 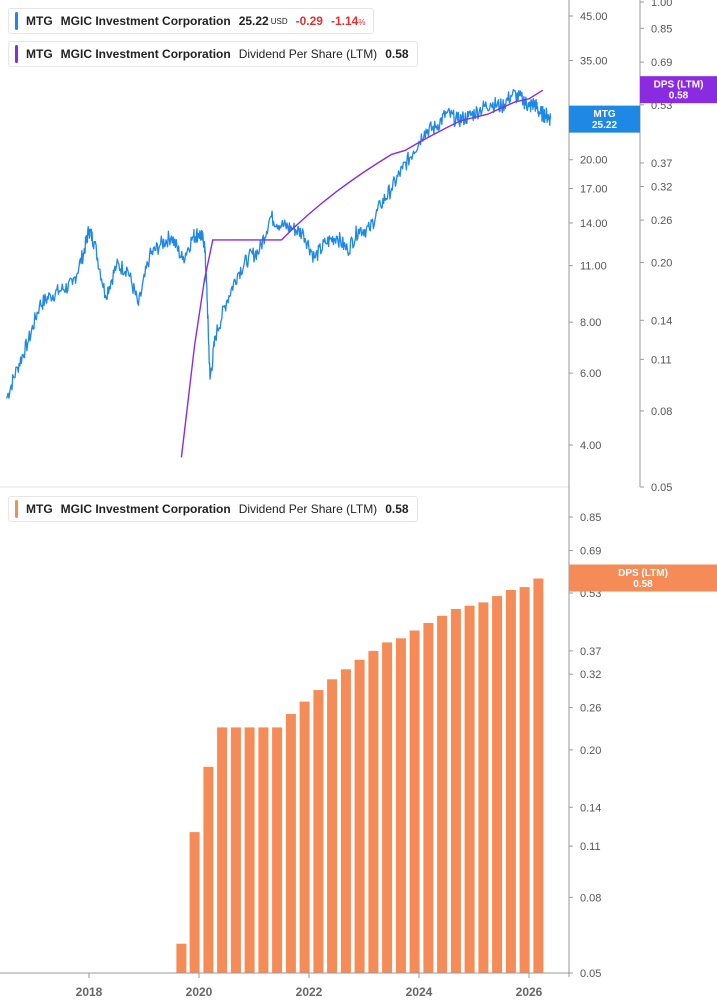 I want to click on dps-top-tick-label: 0.37, so click(x=661, y=164).